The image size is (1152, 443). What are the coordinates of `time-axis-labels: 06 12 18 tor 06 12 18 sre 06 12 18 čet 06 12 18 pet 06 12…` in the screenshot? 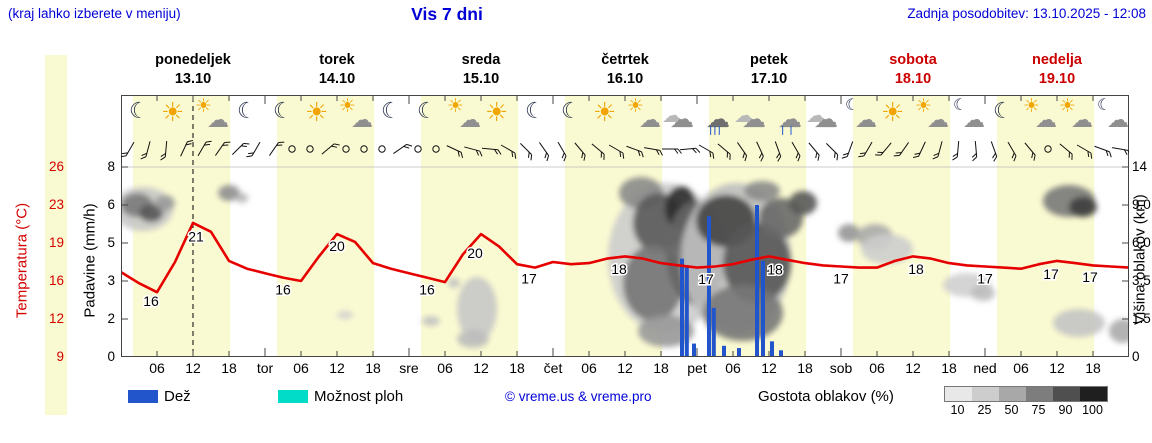 It's located at (636, 369).